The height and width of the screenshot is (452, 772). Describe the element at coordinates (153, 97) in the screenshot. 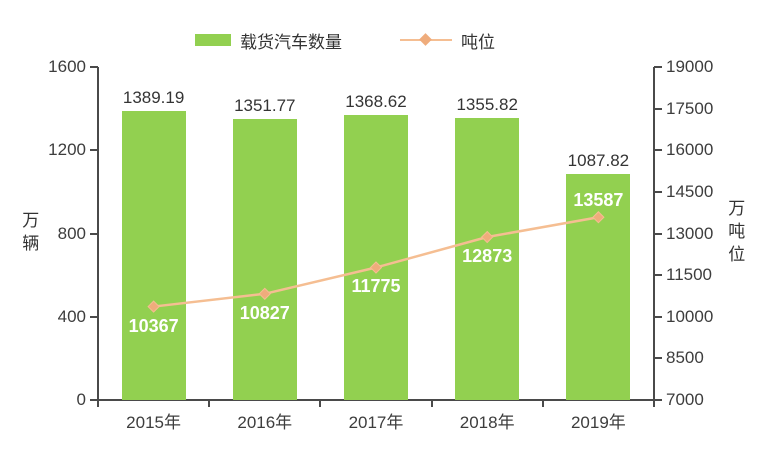

I see `bar-value-label: 1389.19` at that location.